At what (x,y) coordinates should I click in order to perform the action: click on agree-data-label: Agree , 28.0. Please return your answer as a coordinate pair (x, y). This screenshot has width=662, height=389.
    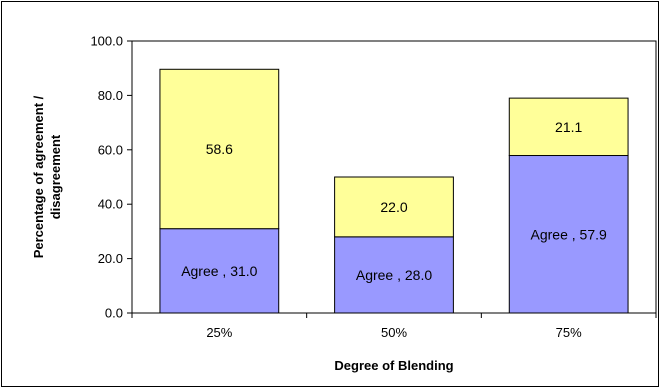
    Looking at the image, I should click on (394, 275).